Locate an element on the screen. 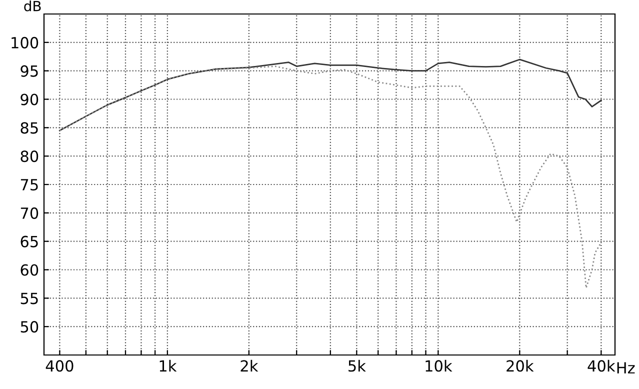  x-tick-label: 1k is located at coordinates (168, 366).